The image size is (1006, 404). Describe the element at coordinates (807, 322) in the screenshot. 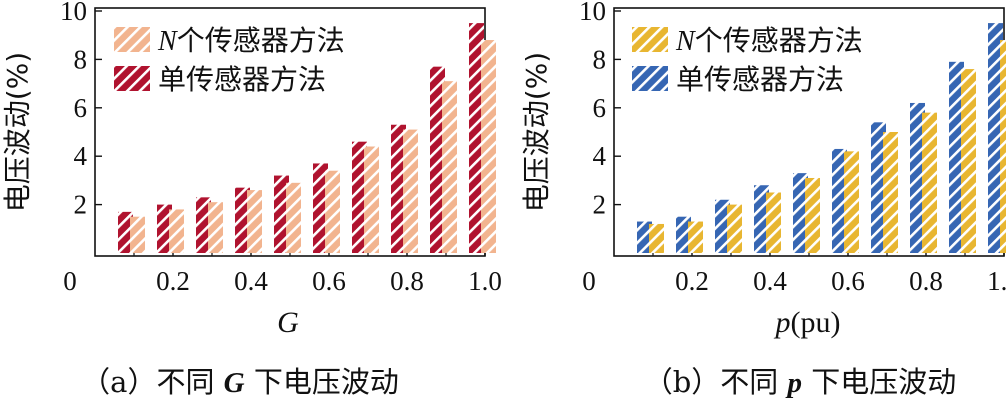

I see `chart-b-xlabel: p(pu)` at that location.